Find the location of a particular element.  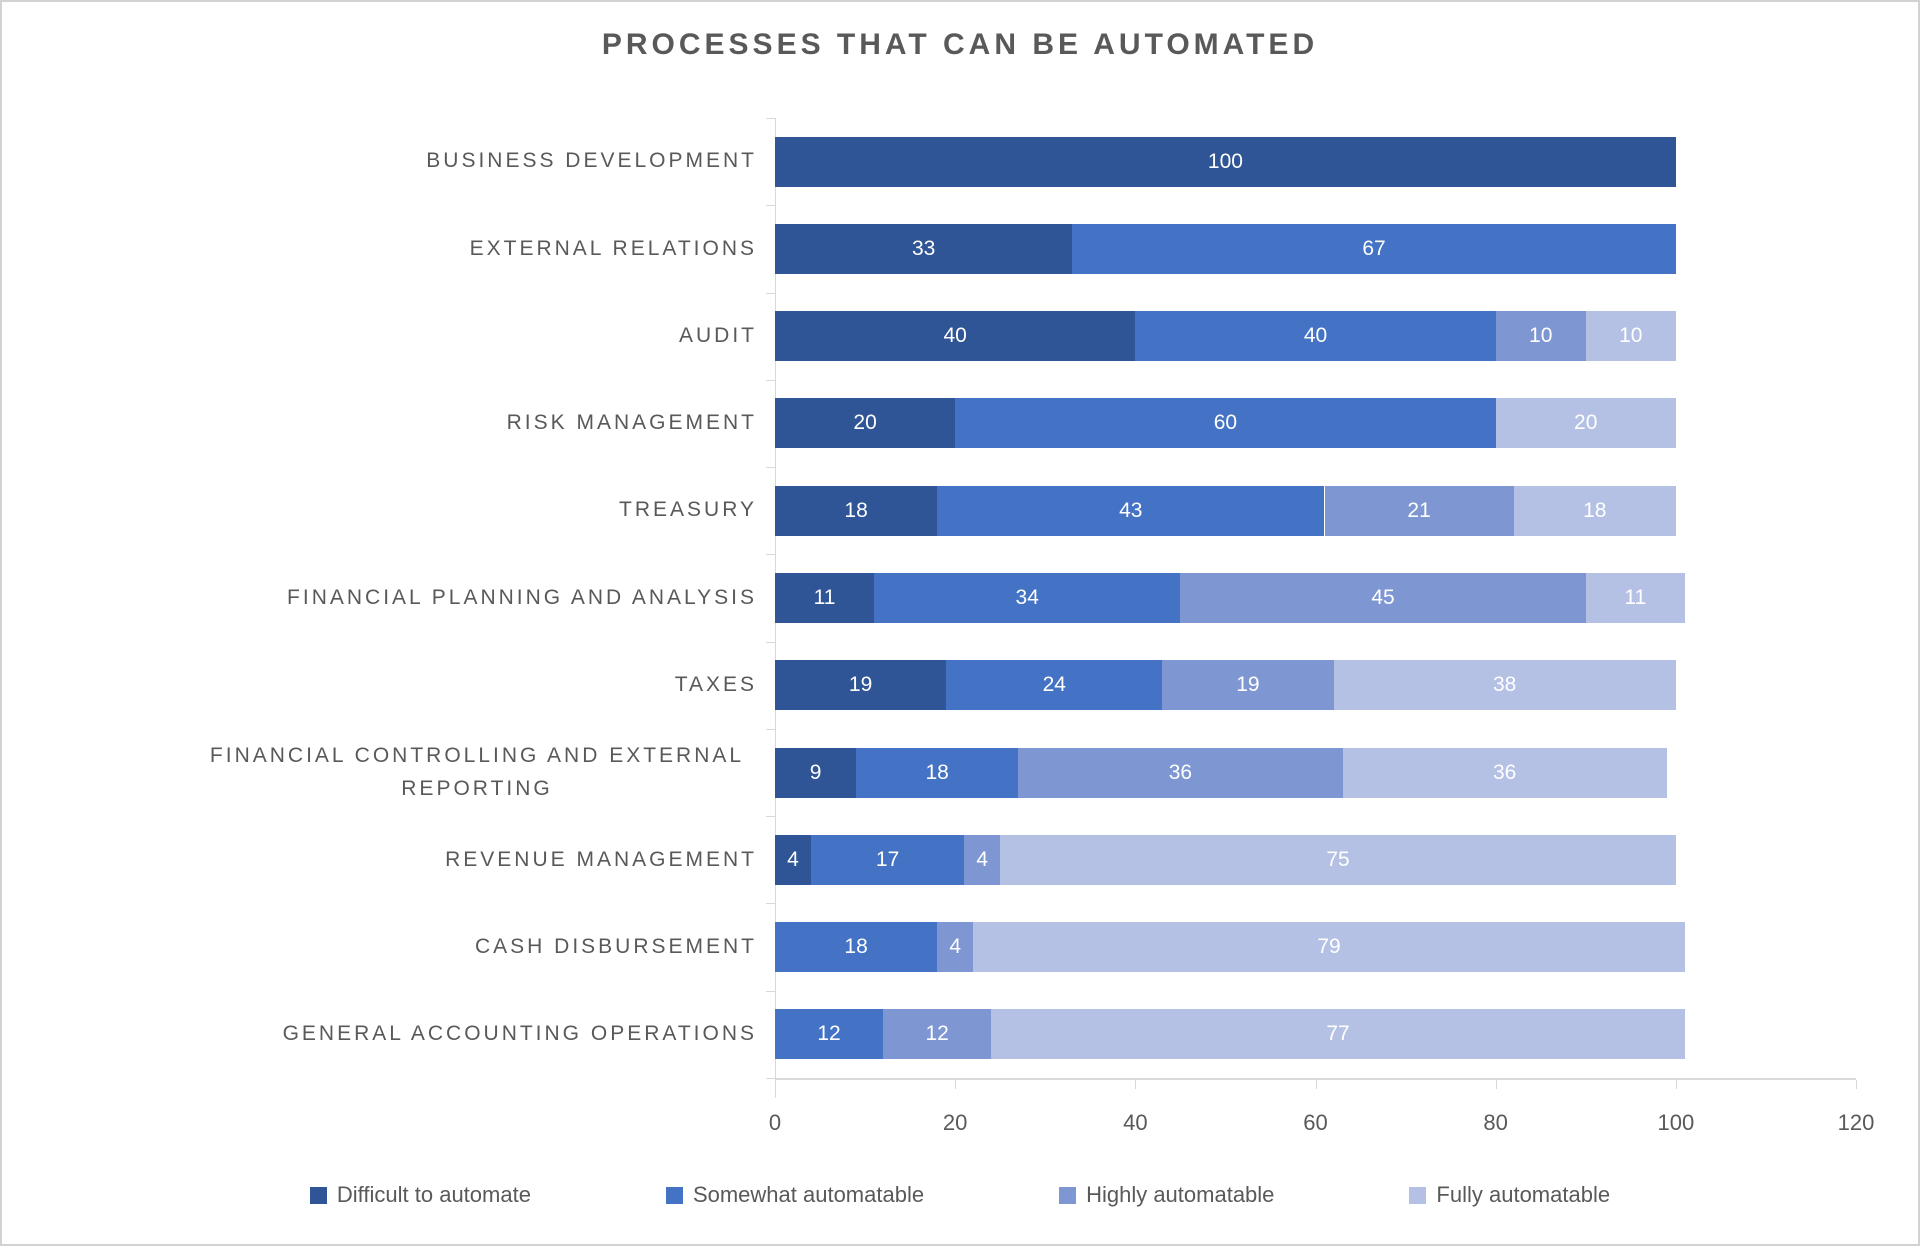

bar-segment: 38 is located at coordinates (1504, 685).